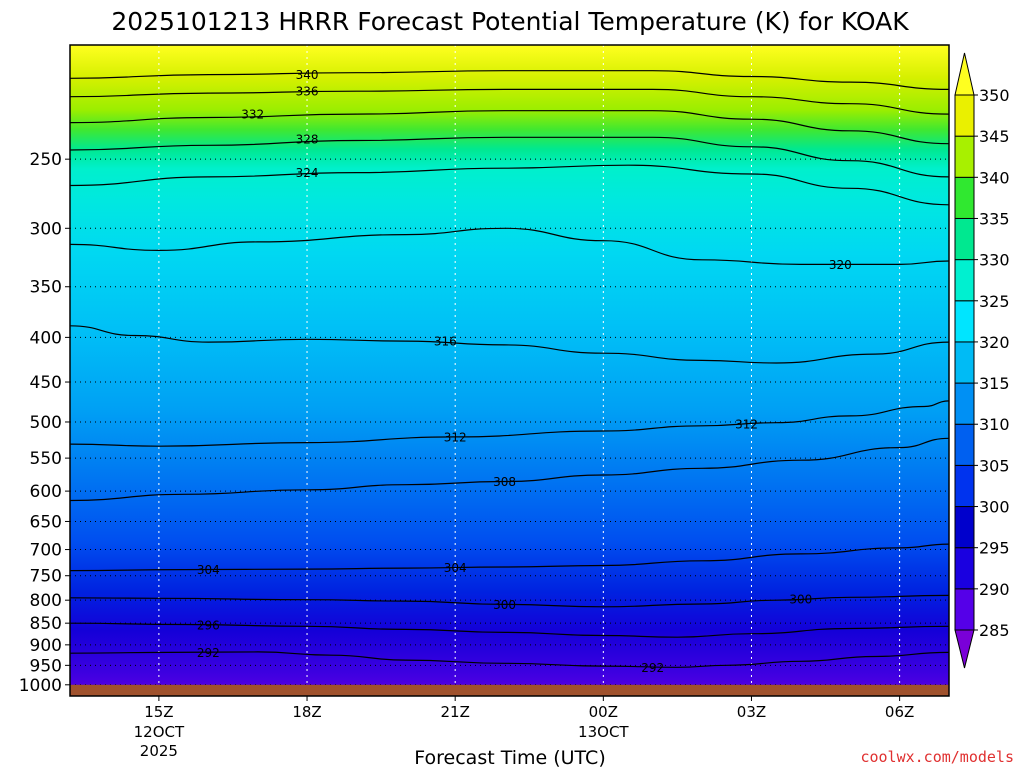 This screenshot has width=1024, height=768. Describe the element at coordinates (40, 686) in the screenshot. I see `y-tick-label: 1000` at that location.